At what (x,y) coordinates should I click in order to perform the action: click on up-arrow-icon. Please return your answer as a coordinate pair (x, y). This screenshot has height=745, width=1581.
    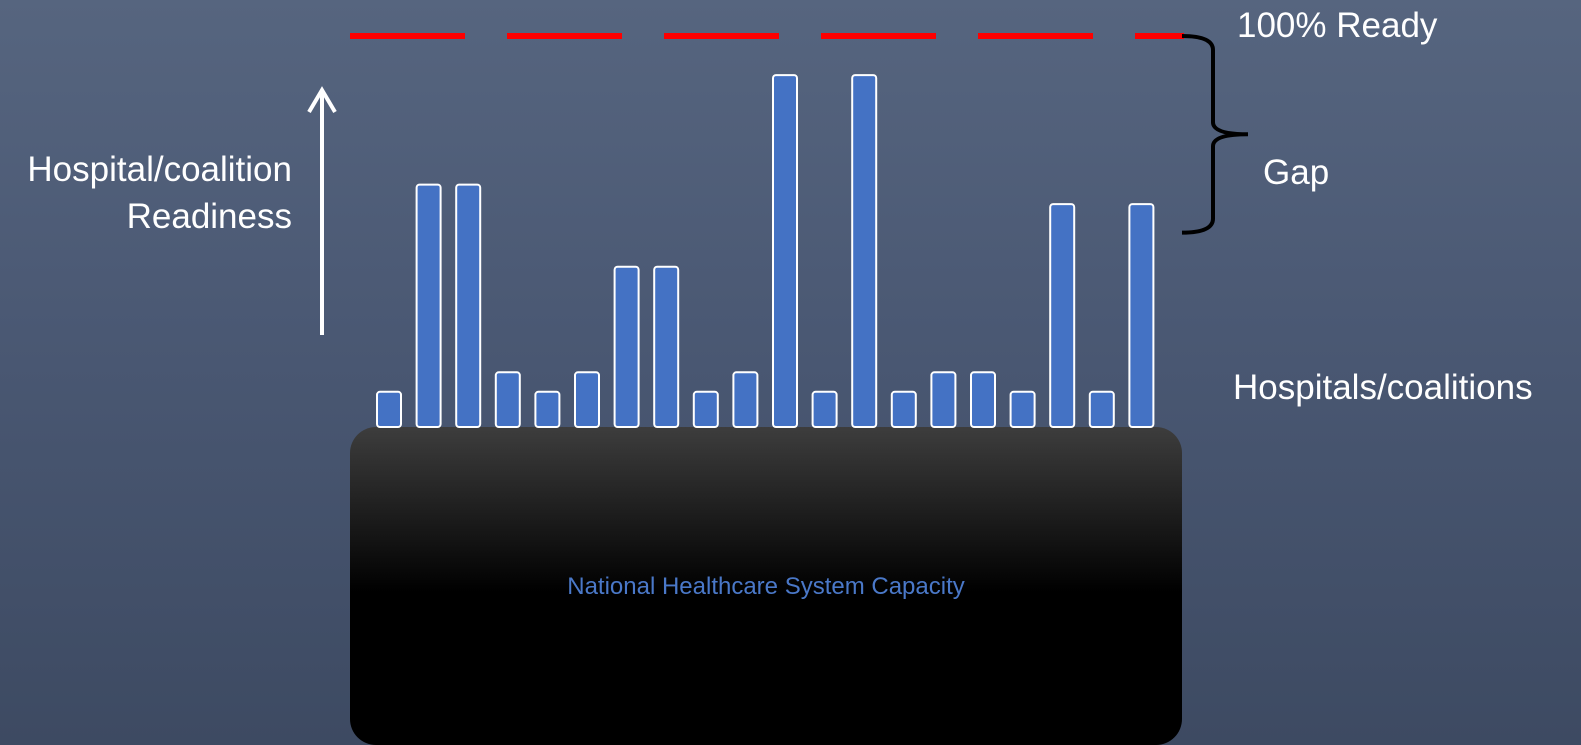
    Looking at the image, I should click on (322, 210).